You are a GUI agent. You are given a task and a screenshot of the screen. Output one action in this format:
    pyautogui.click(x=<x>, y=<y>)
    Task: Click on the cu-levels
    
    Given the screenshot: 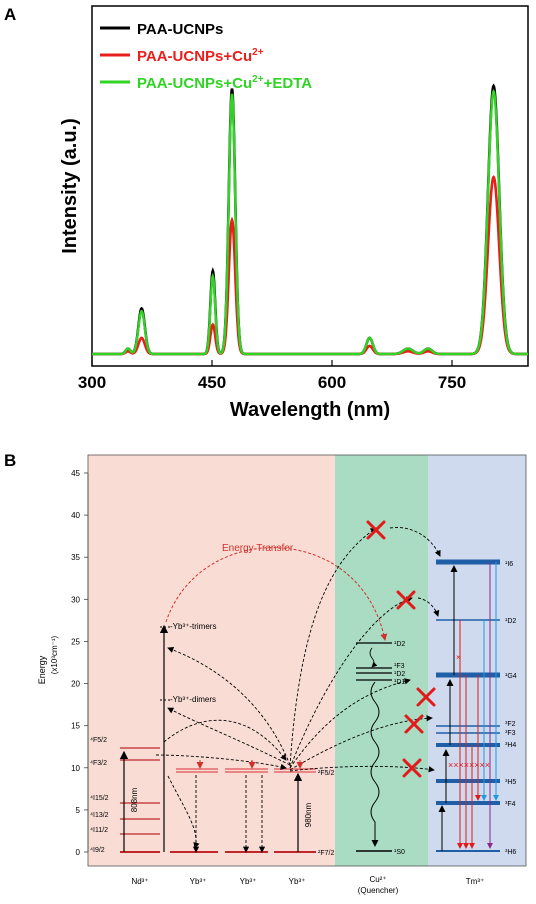 What is the action you would take?
    pyautogui.click(x=374, y=747)
    